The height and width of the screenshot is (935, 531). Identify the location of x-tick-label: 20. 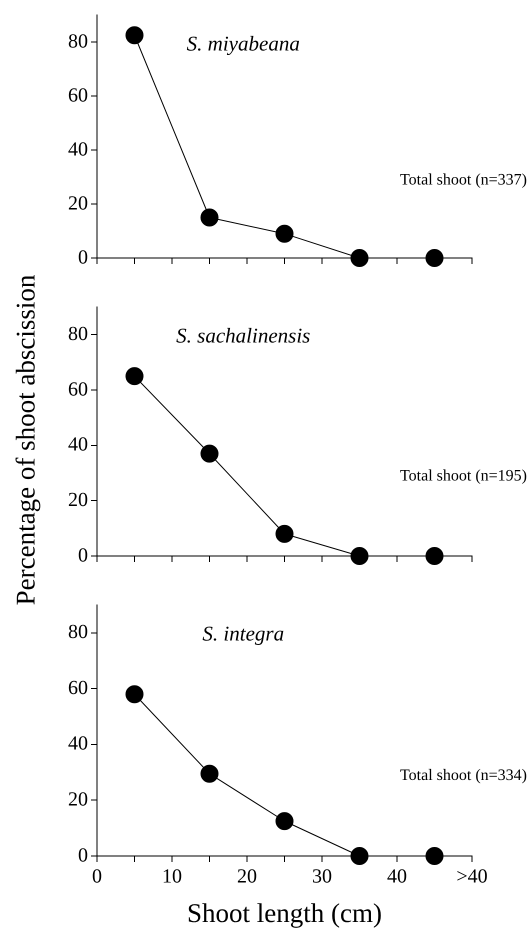
(247, 876).